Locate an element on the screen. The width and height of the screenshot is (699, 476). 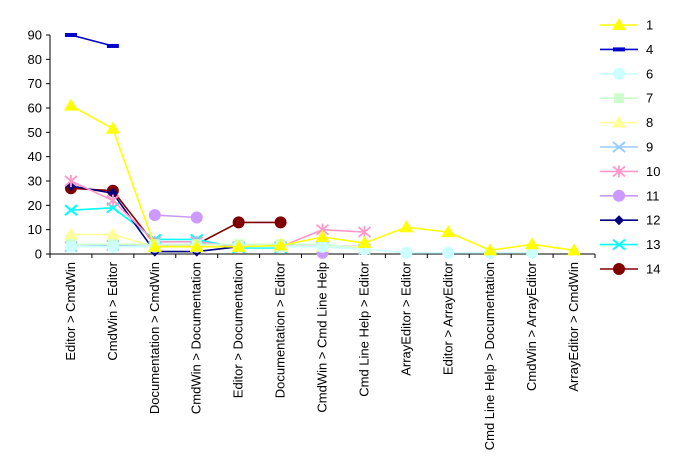
legend-label: 7 is located at coordinates (649, 98).